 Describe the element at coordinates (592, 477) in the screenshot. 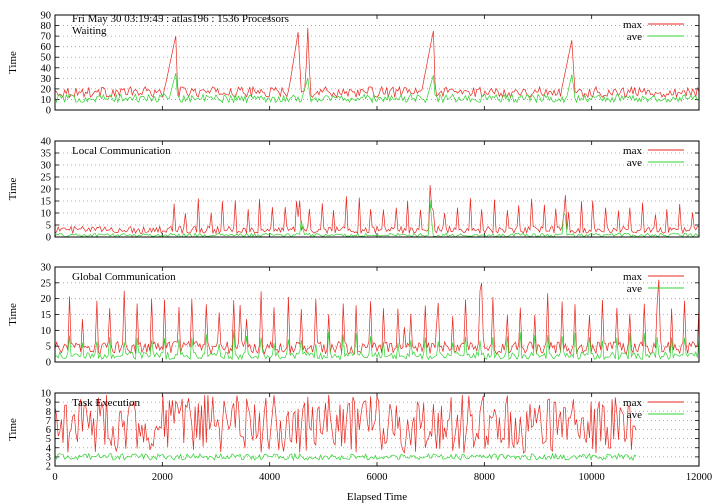

I see `x-tick-label: 10000` at that location.